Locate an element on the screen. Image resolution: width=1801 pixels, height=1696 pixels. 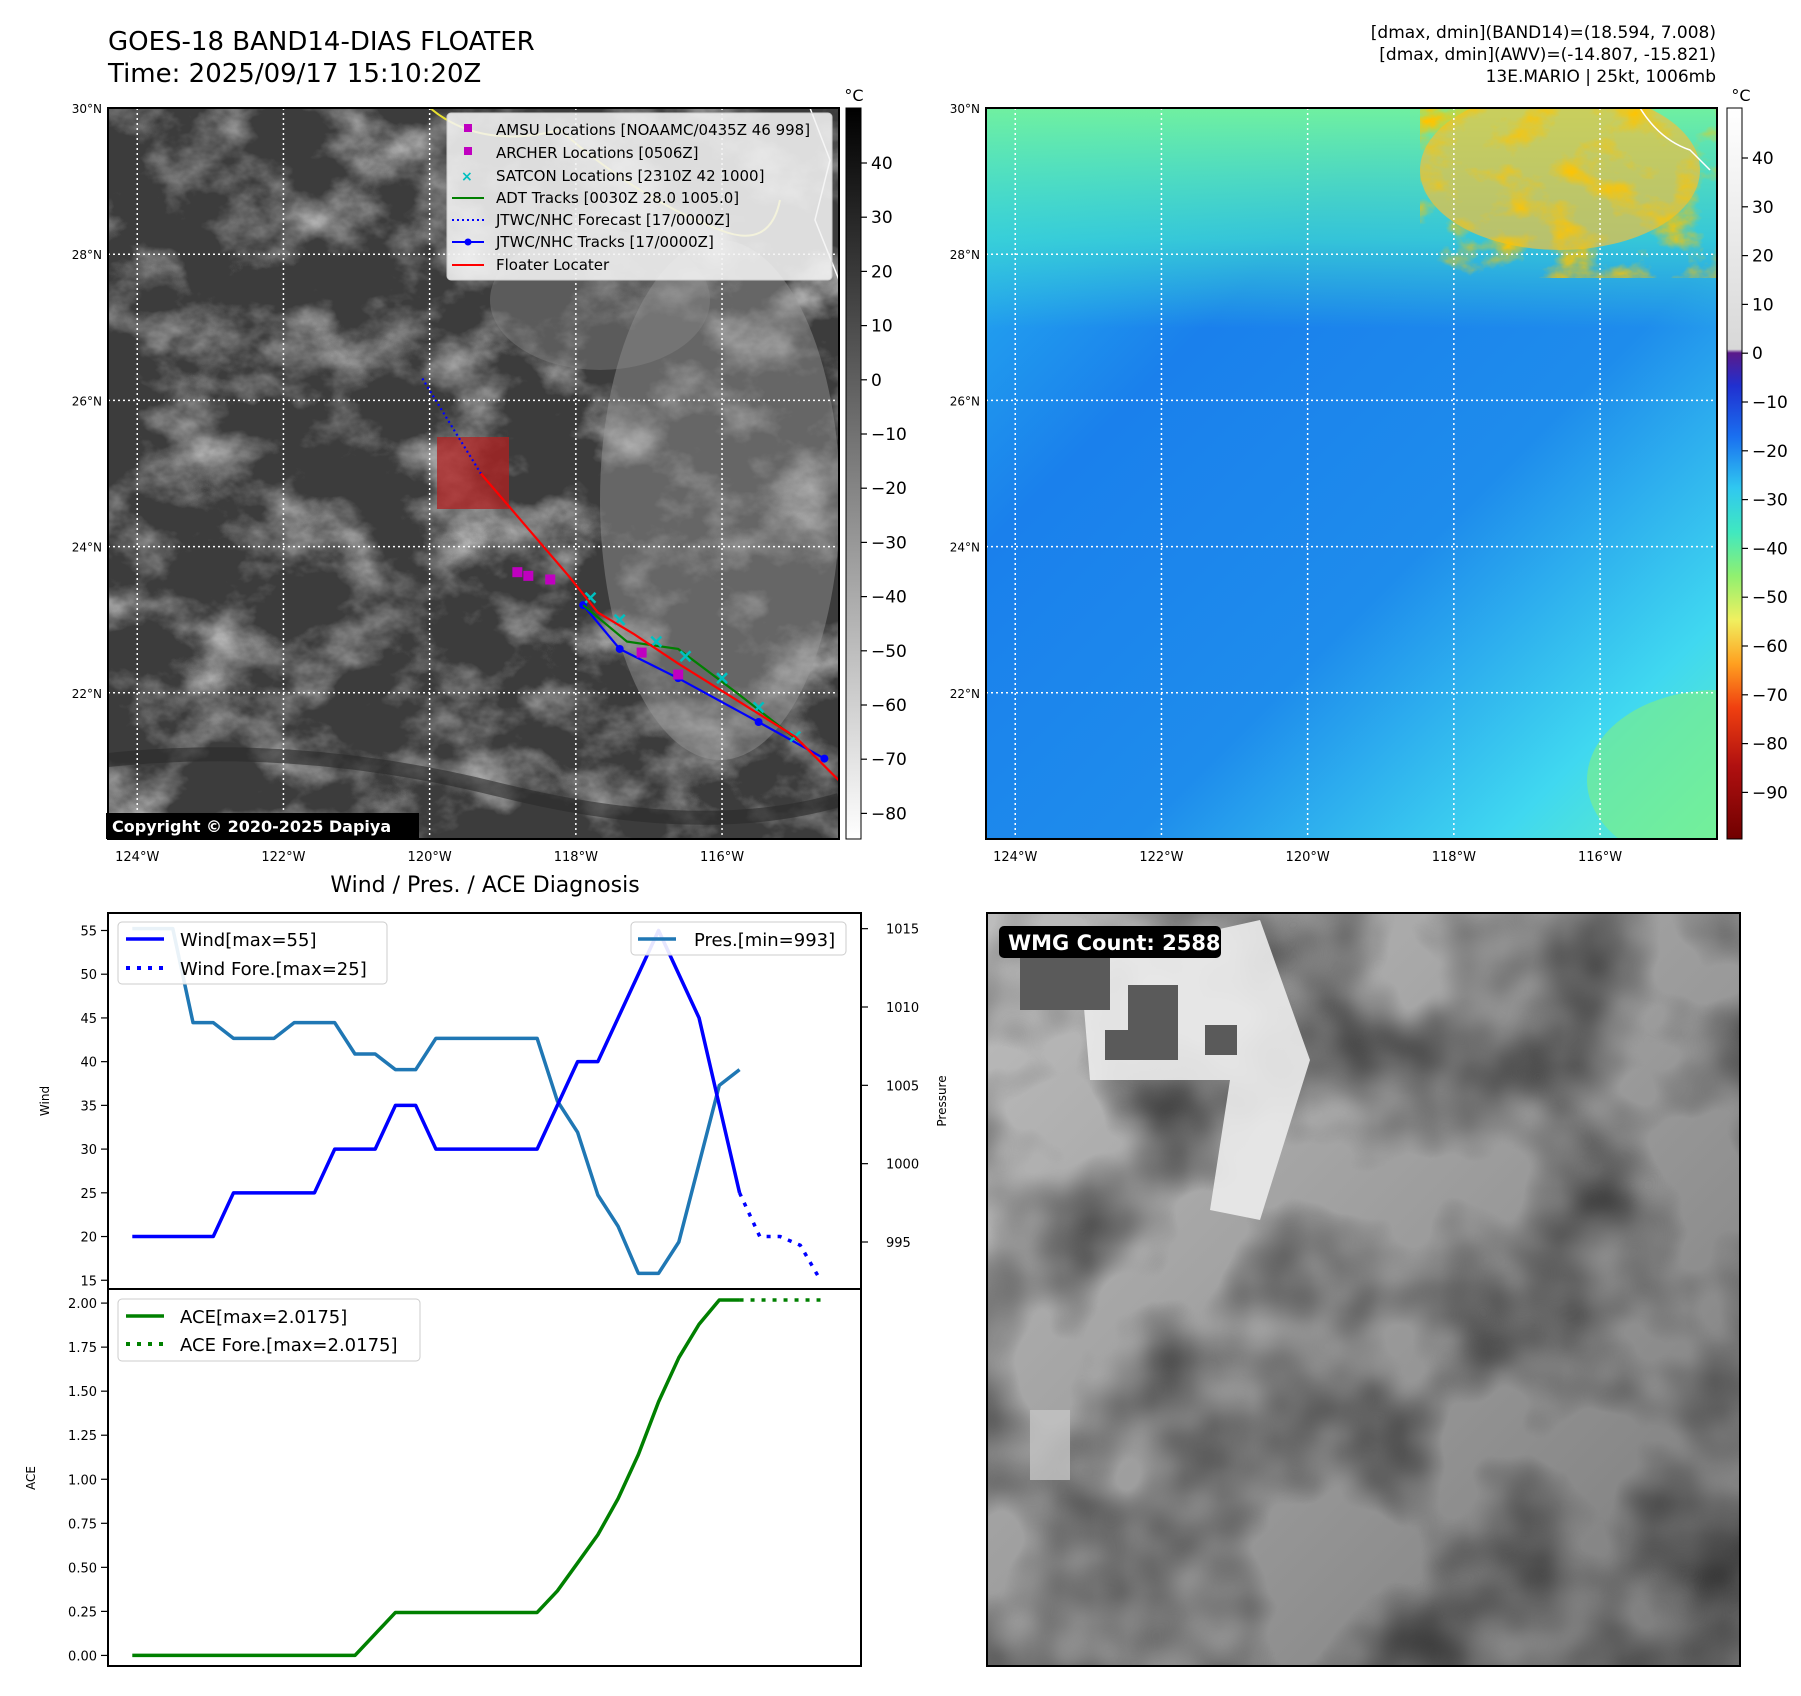
axis-tick-label: 20 is located at coordinates (88, 1238).